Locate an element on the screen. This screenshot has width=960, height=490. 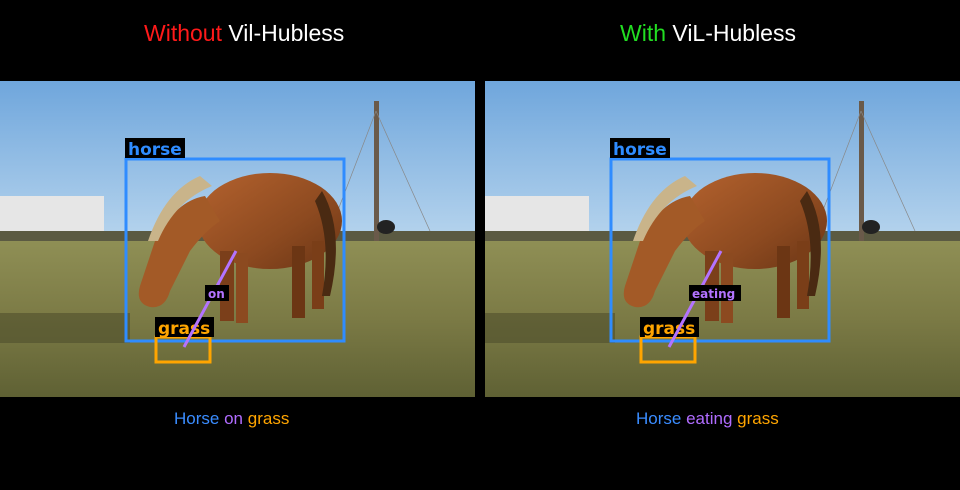
left-caption-relation: on is located at coordinates (234, 418).